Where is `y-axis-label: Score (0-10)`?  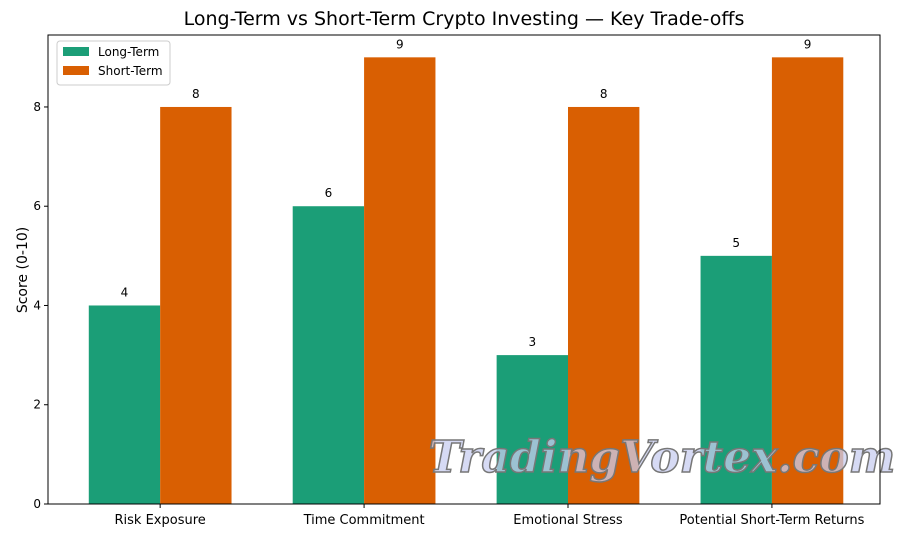
y-axis-label: Score (0-10) is located at coordinates (23, 270).